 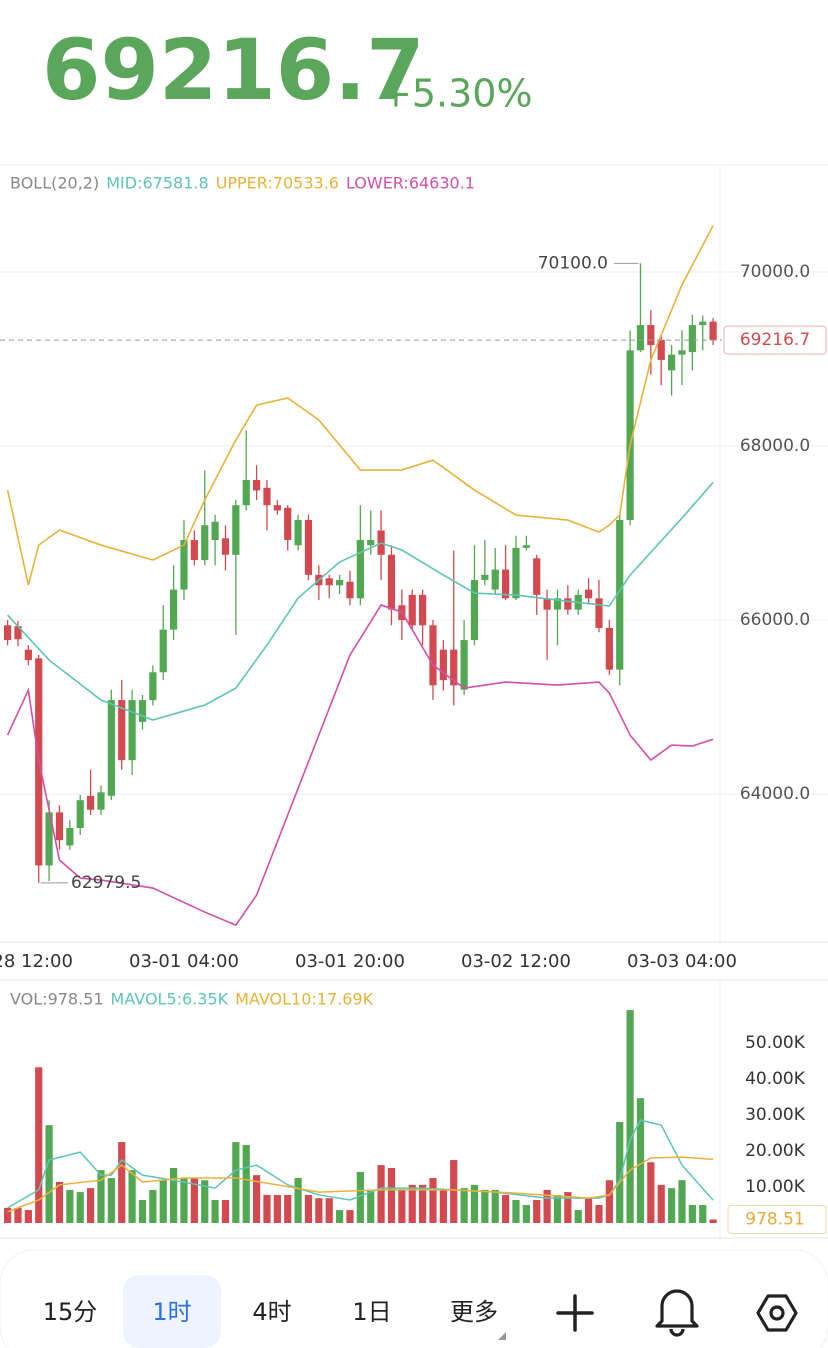 I want to click on legend-item: MAVOL10:17.69K, so click(x=304, y=999).